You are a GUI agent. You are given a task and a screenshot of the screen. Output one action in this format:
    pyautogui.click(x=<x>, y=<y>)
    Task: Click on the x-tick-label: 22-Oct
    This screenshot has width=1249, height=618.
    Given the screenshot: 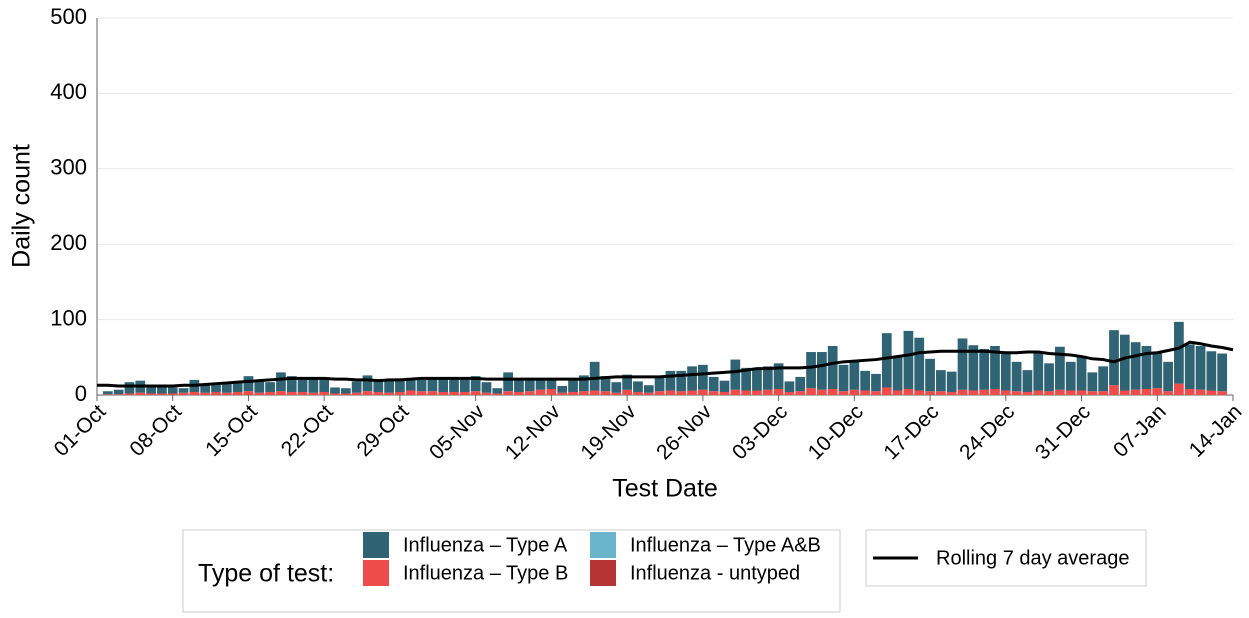 What is the action you would take?
    pyautogui.click(x=307, y=430)
    